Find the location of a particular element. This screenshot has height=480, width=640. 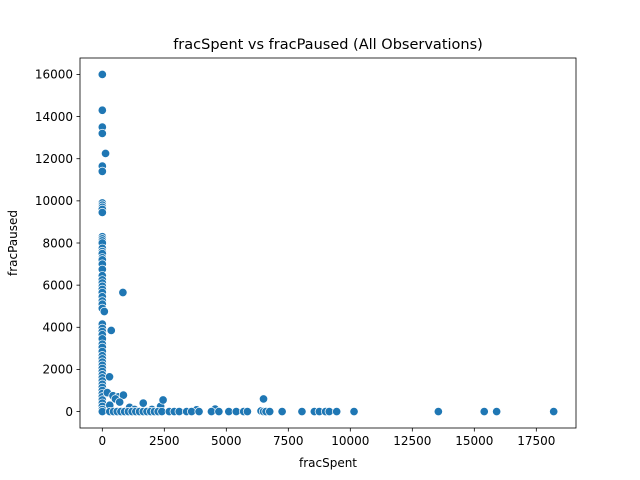

x-tick-label: 0 is located at coordinates (102, 441).